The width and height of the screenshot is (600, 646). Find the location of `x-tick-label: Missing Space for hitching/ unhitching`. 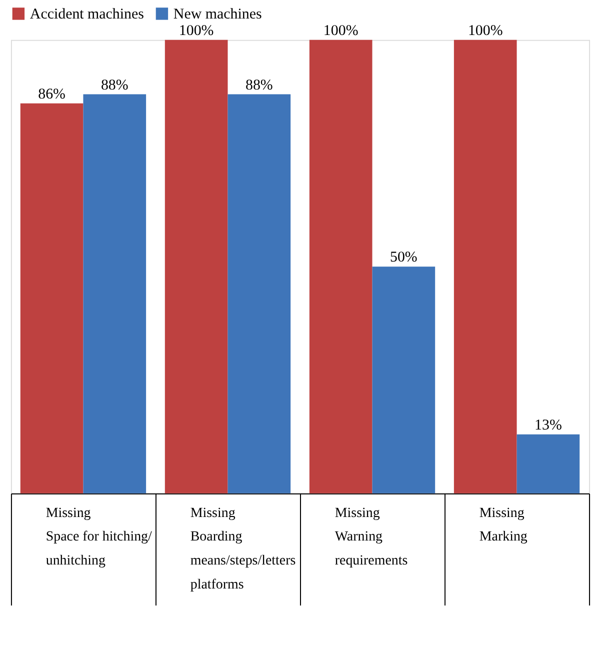

x-tick-label: Missing Space for hitching/ unhitching is located at coordinates (99, 537).